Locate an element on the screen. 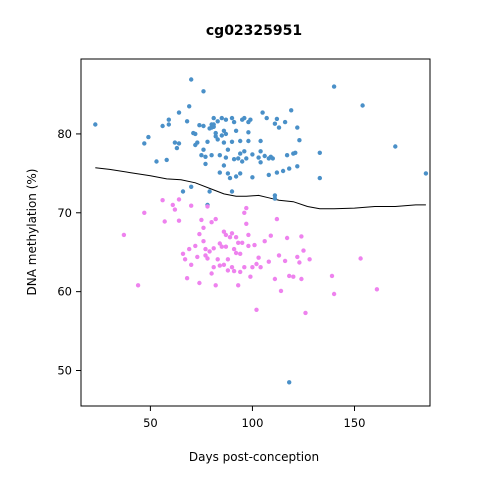 Image resolution: width=480 pixels, height=480 pixels. y-axis: 50 60 70 80 is located at coordinates (69, 252).